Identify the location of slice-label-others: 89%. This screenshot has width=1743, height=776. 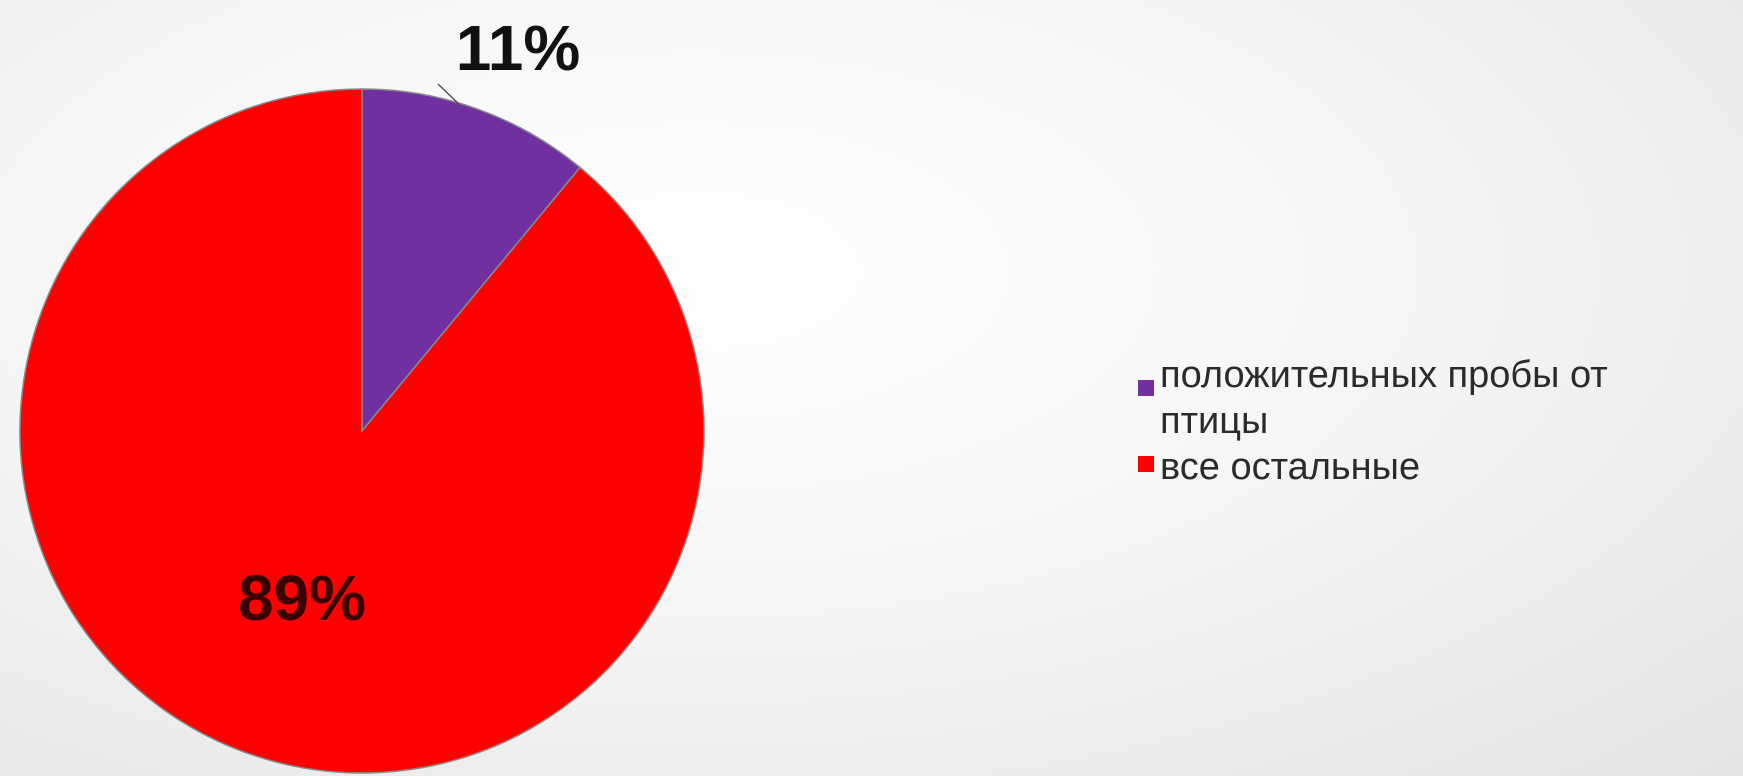
(302, 598).